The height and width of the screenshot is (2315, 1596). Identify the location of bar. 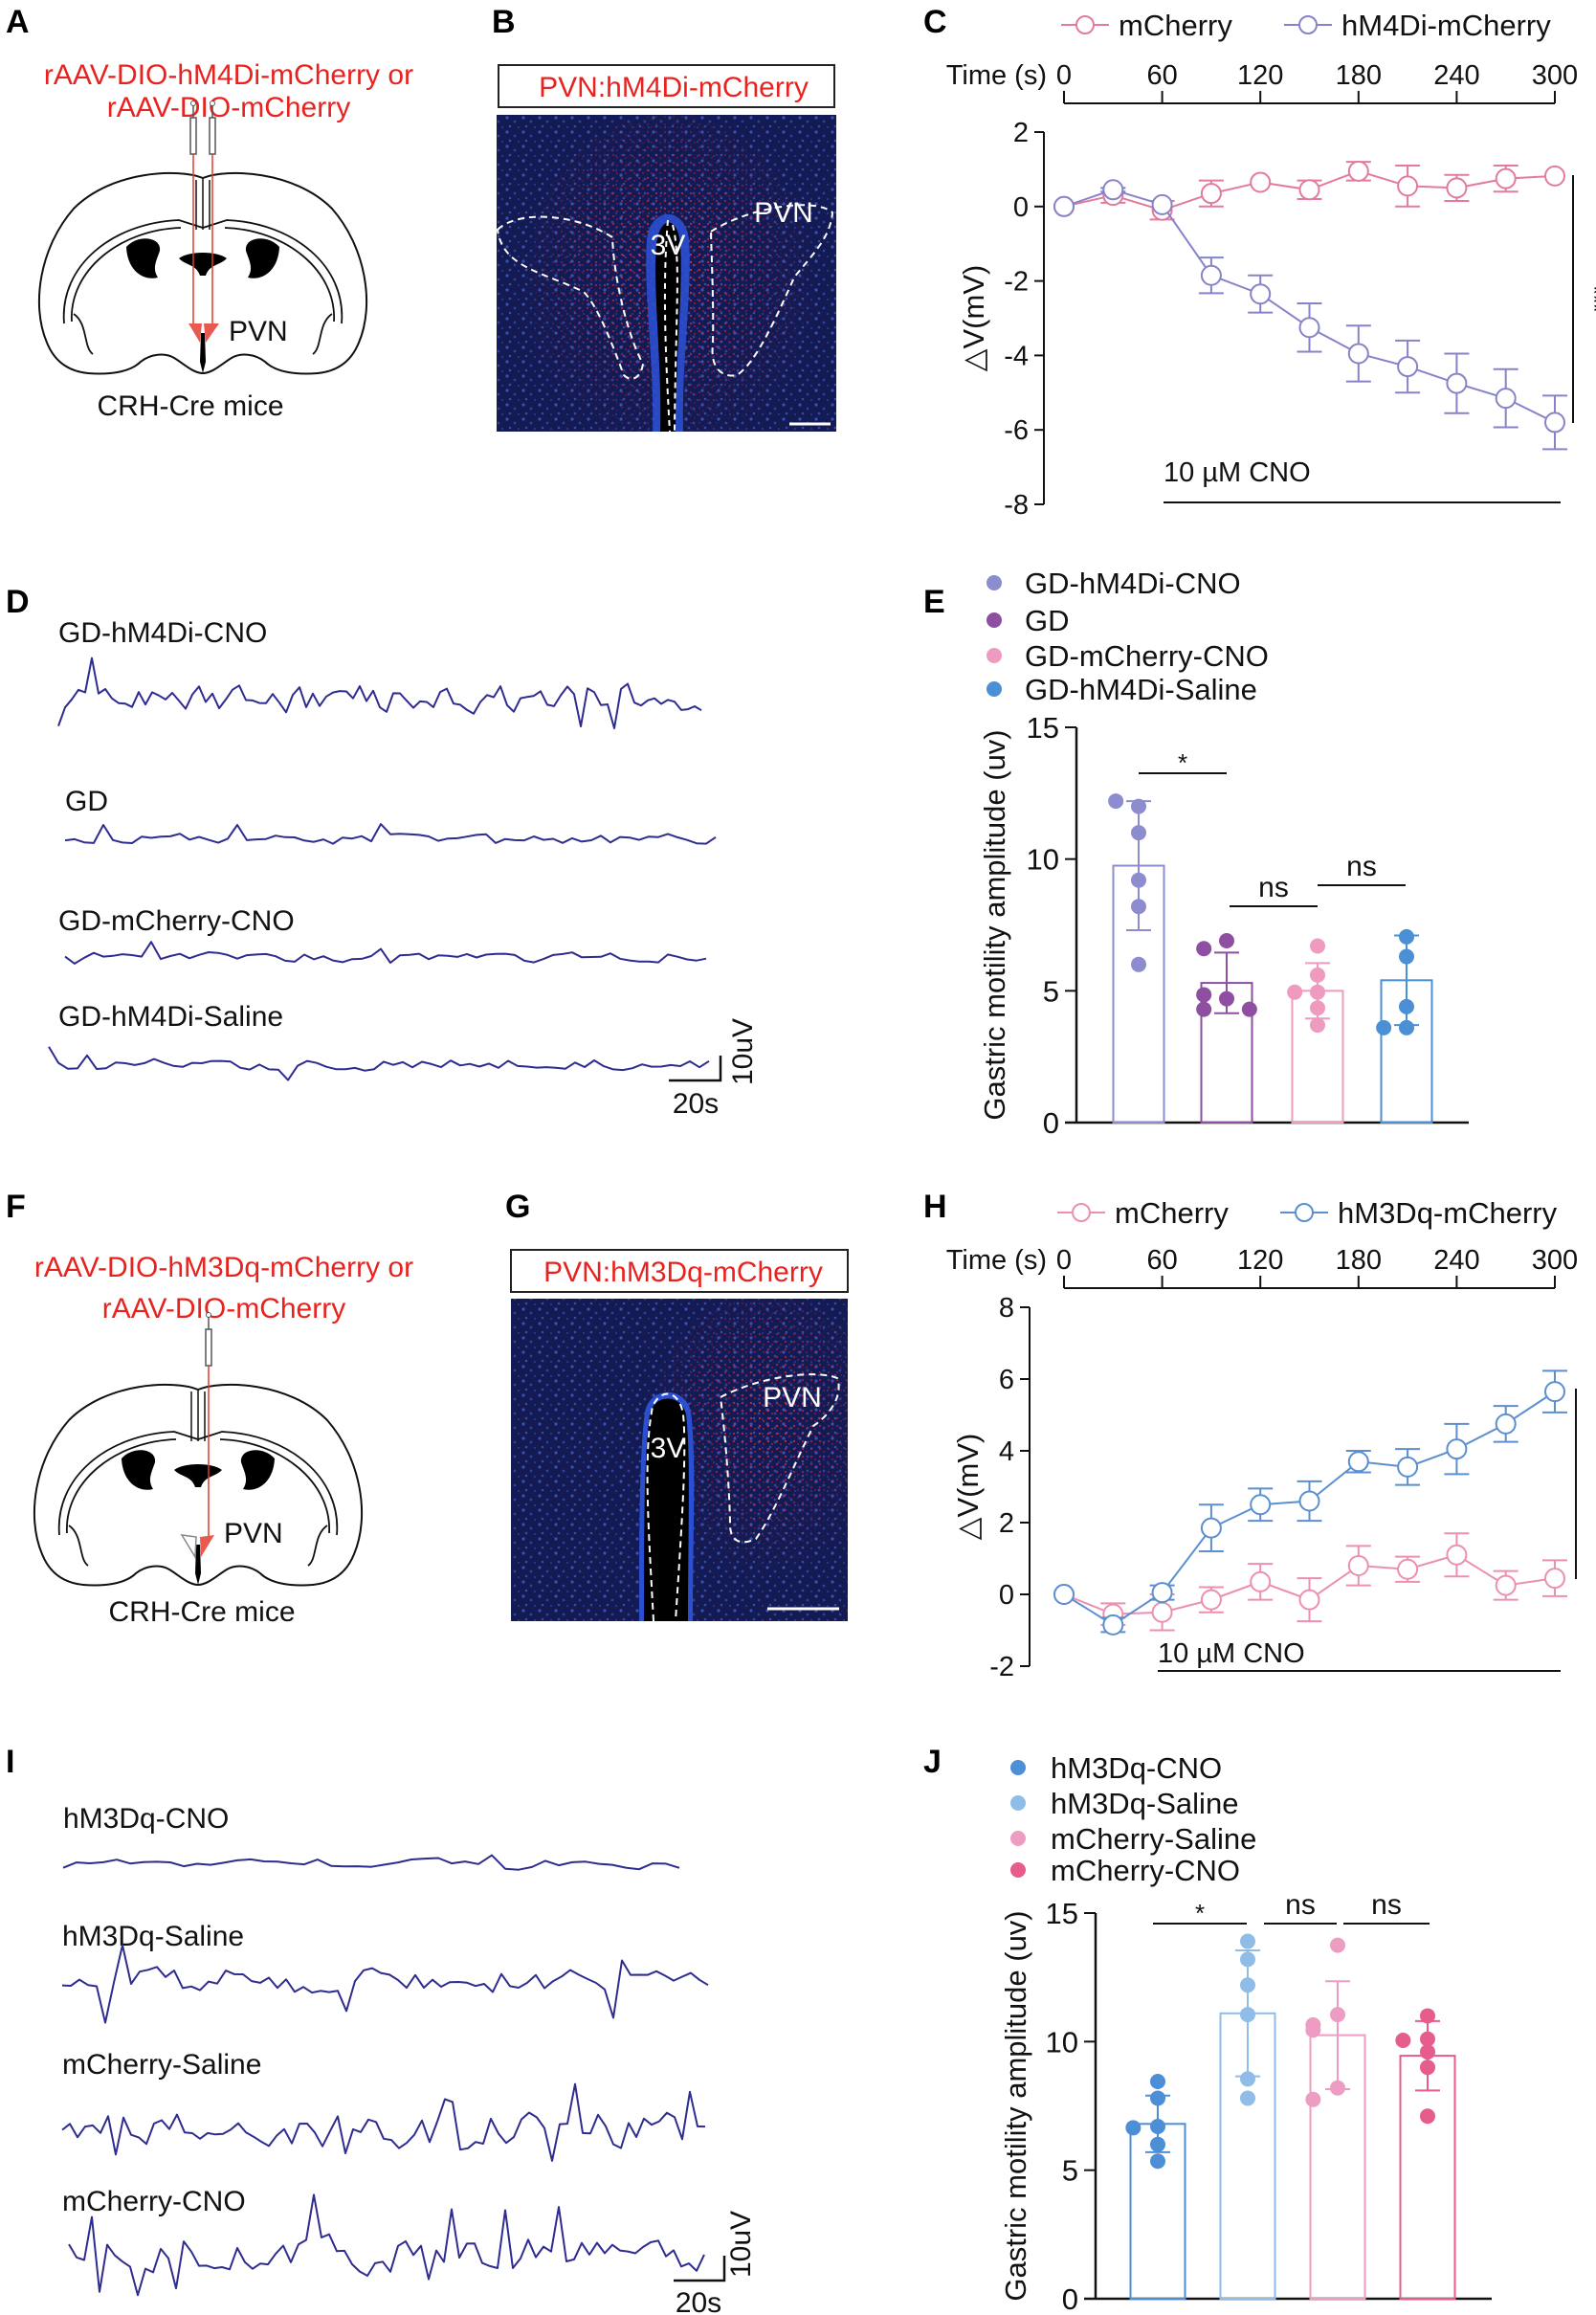
(1428, 2178).